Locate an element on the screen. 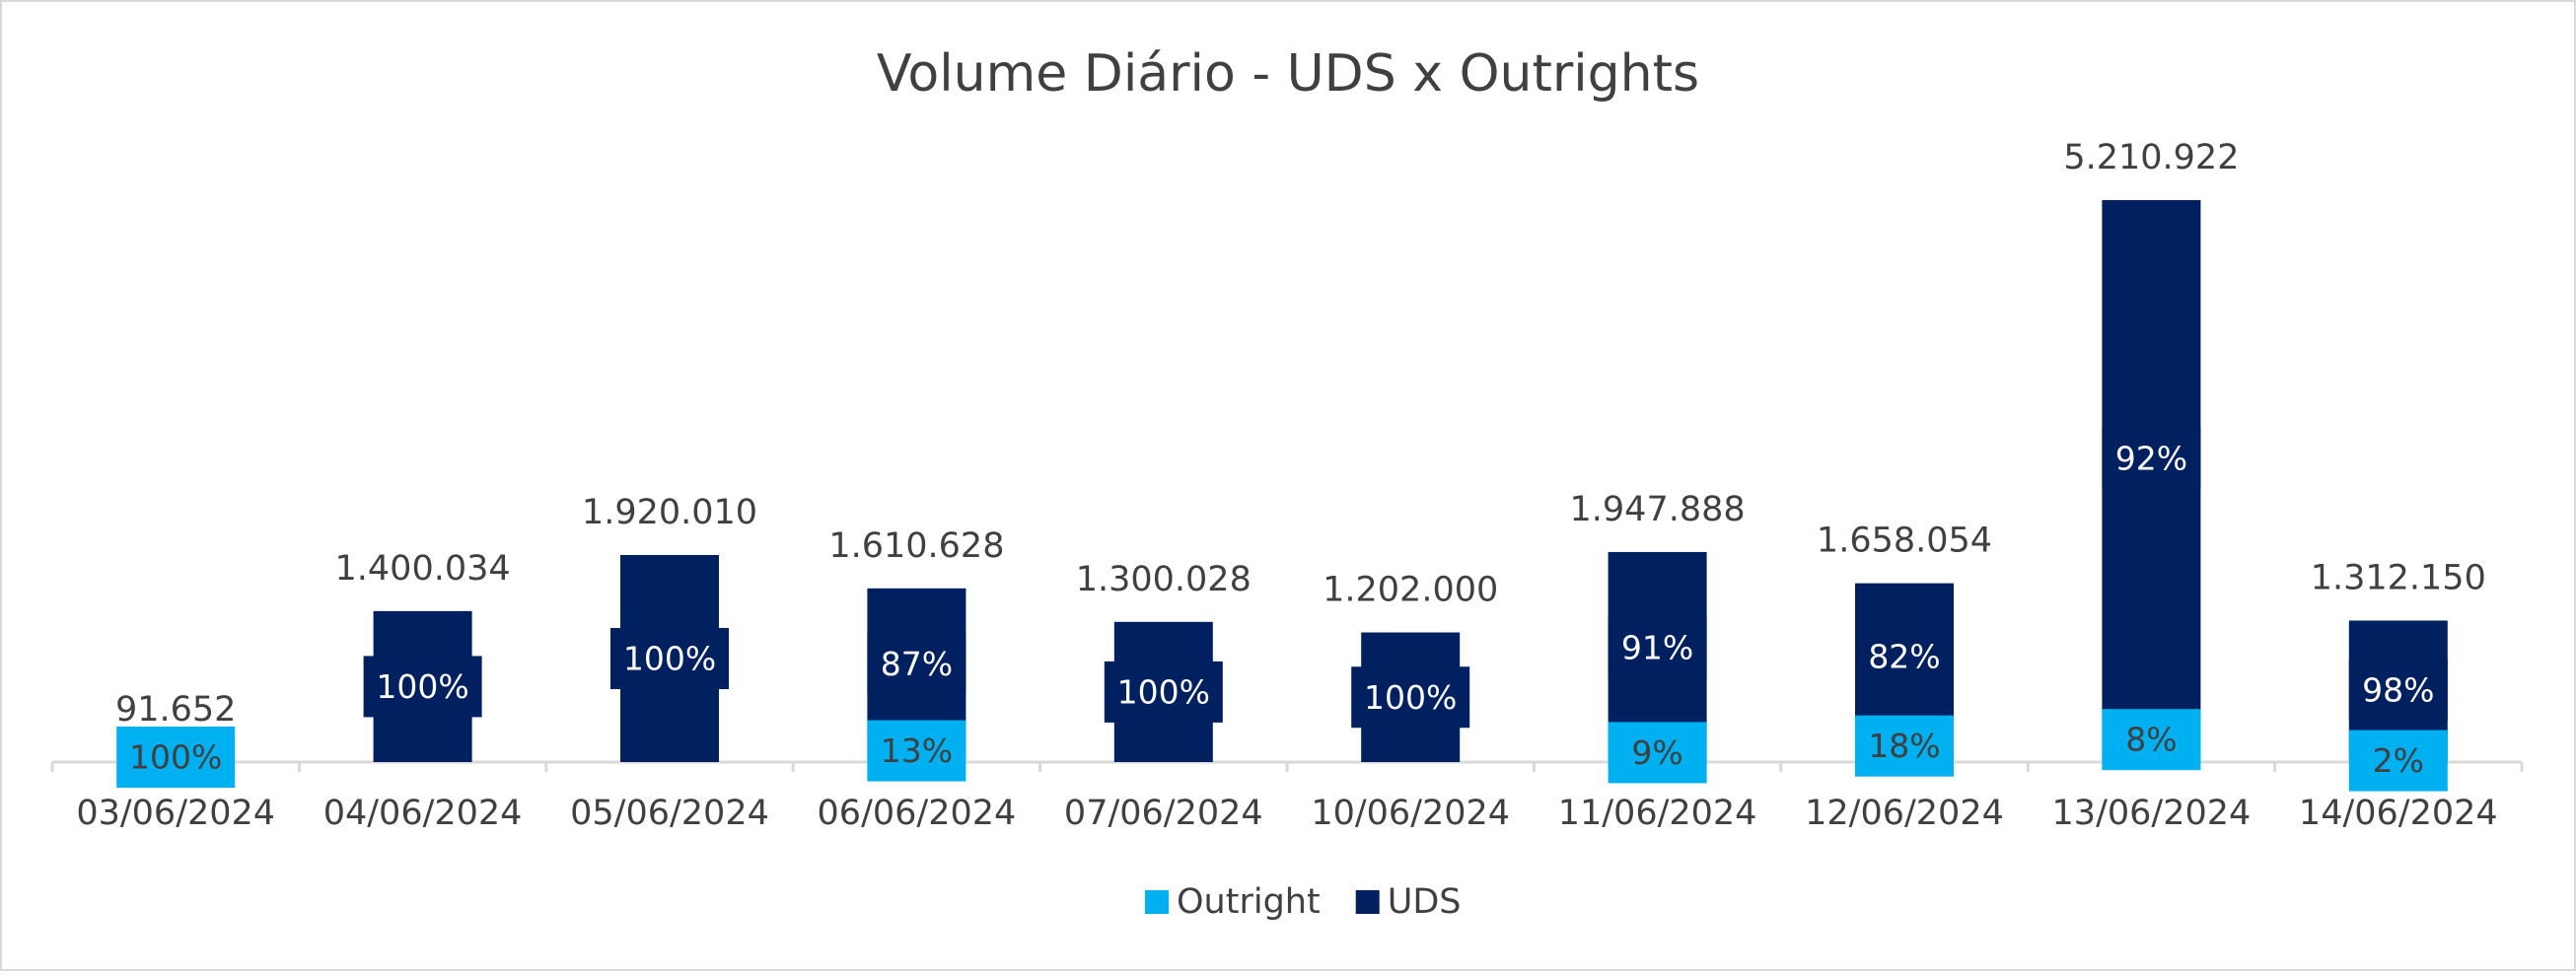 The image size is (2576, 975). data-label: 91% is located at coordinates (1657, 647).